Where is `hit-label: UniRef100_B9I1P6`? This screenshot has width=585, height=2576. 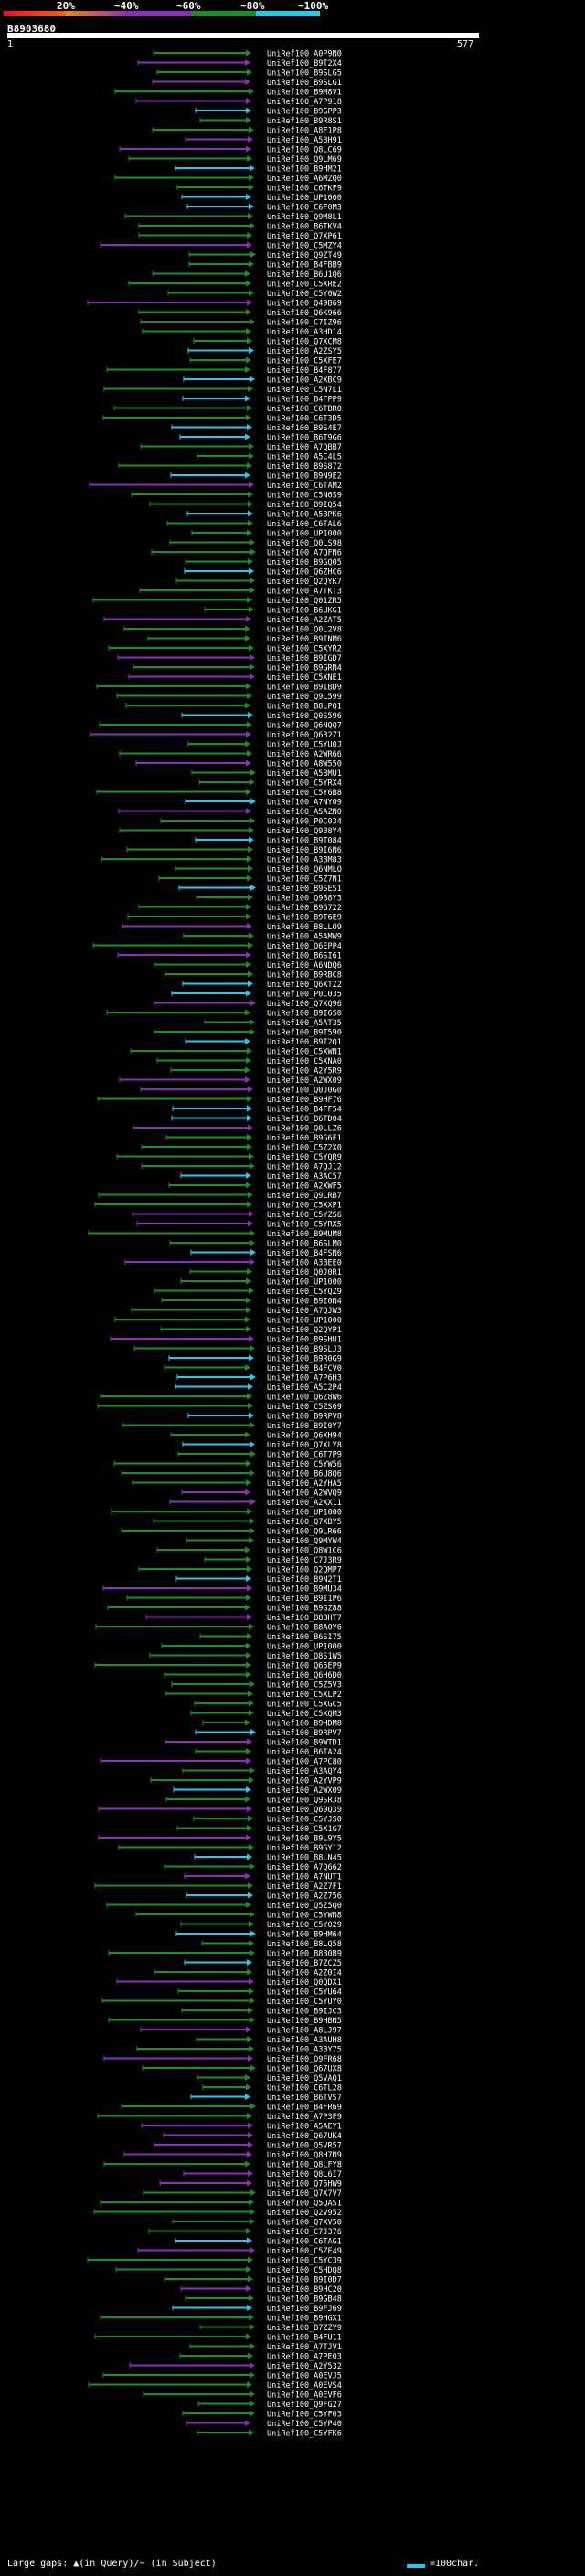
hit-label: UniRef100_B9I1P6 is located at coordinates (304, 1599).